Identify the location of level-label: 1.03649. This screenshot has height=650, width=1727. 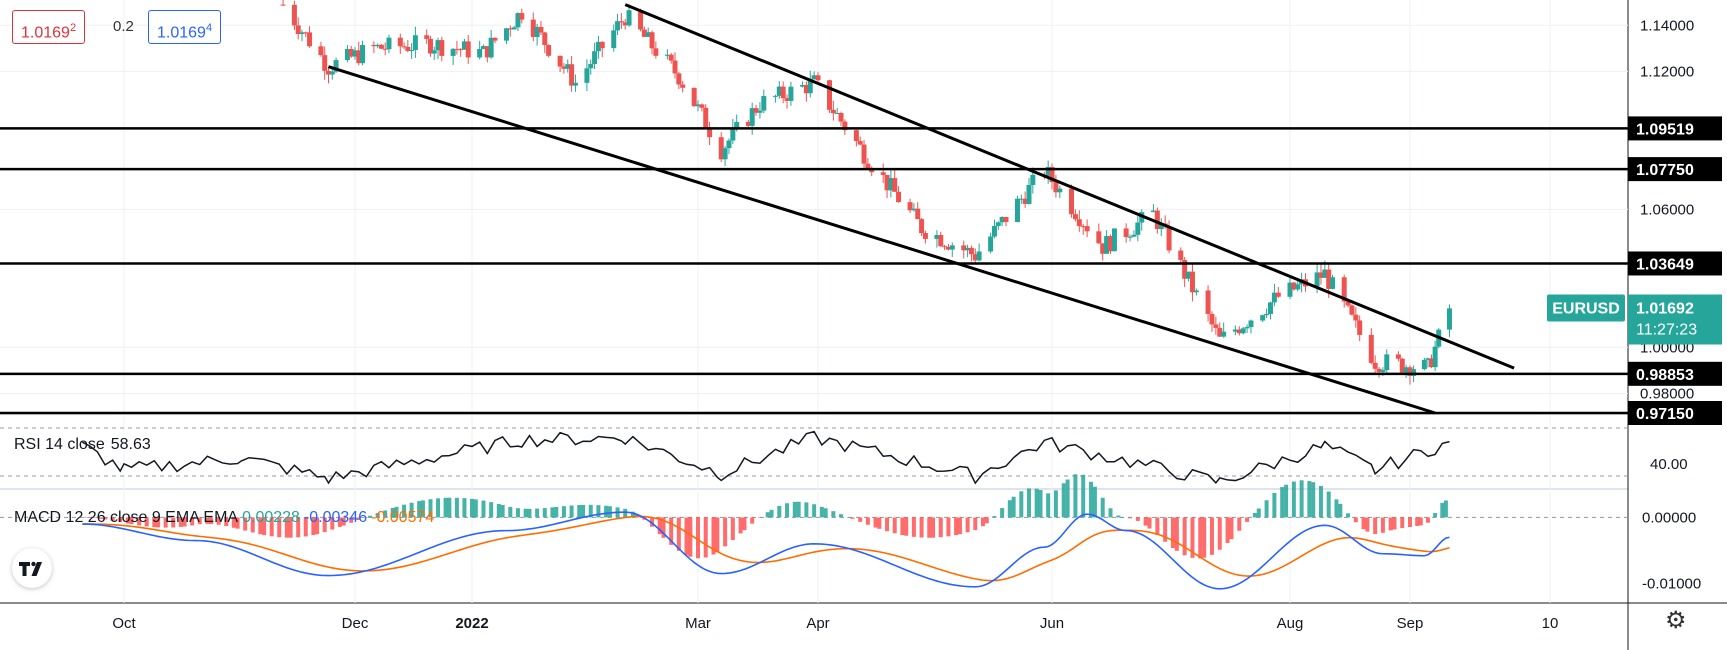
(1665, 264).